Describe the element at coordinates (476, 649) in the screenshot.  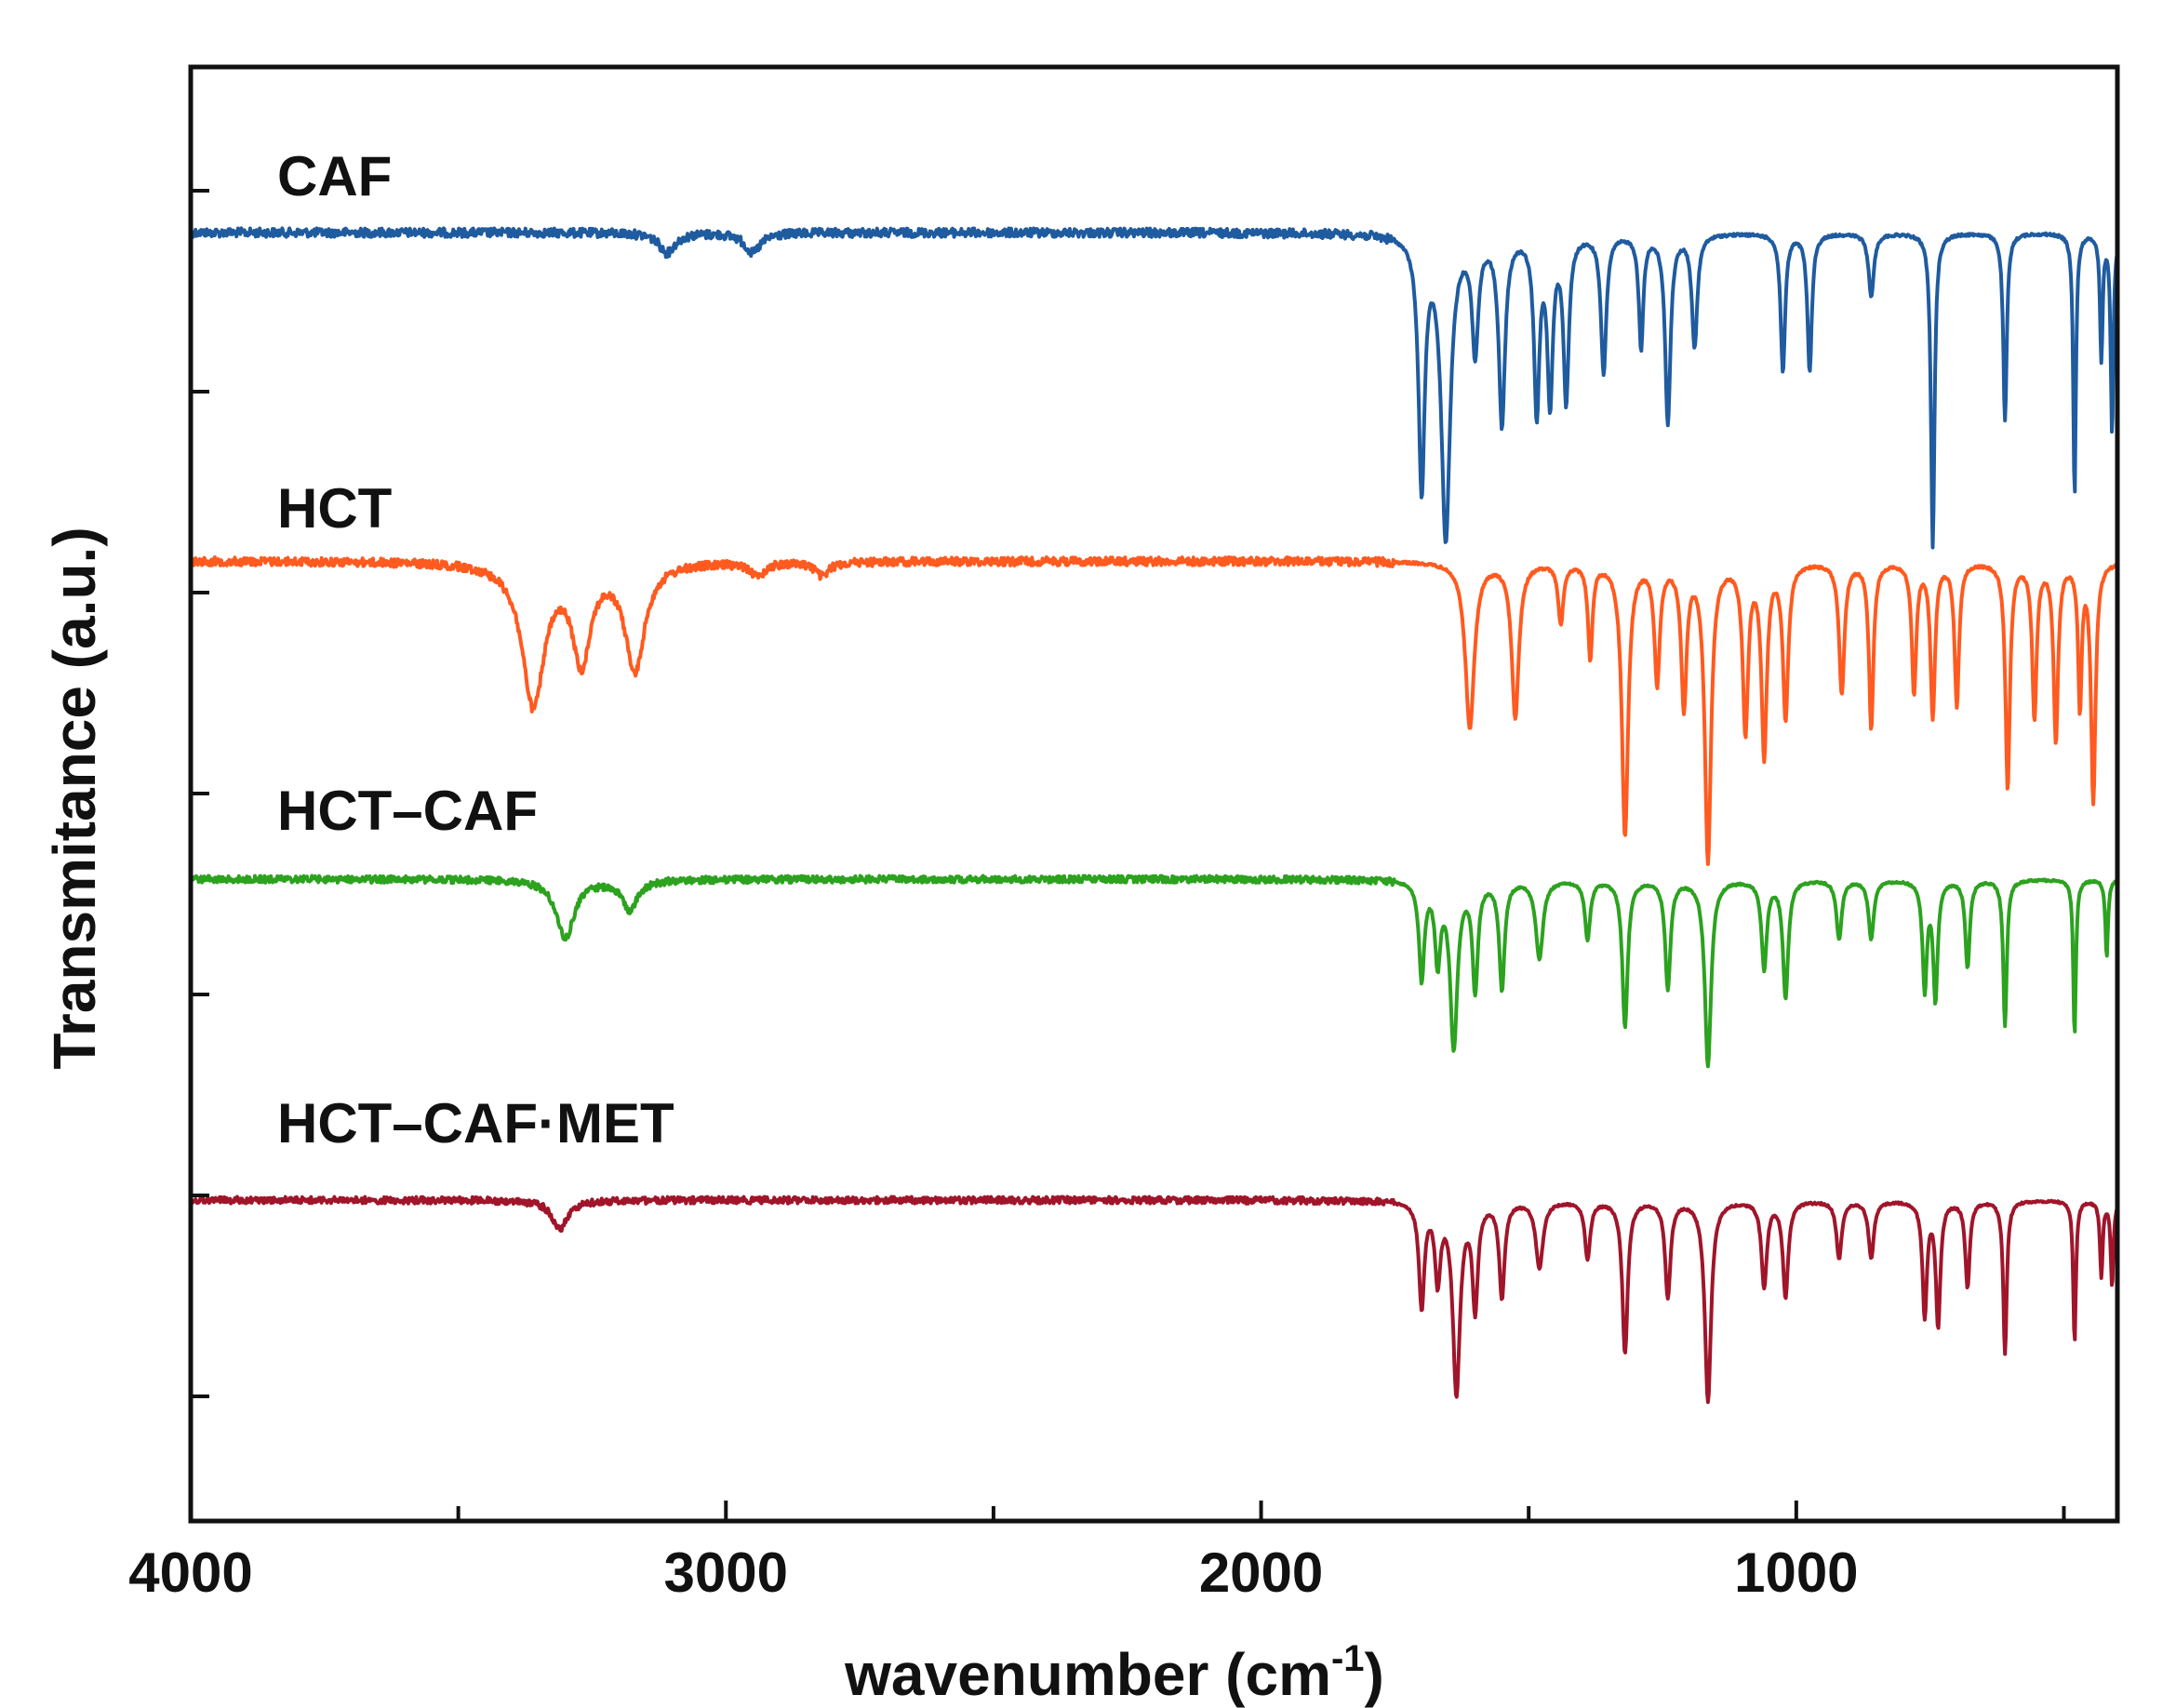
I see `series-labels-group: CAF HCT HCT–CAF HCT–CAF·MET` at that location.